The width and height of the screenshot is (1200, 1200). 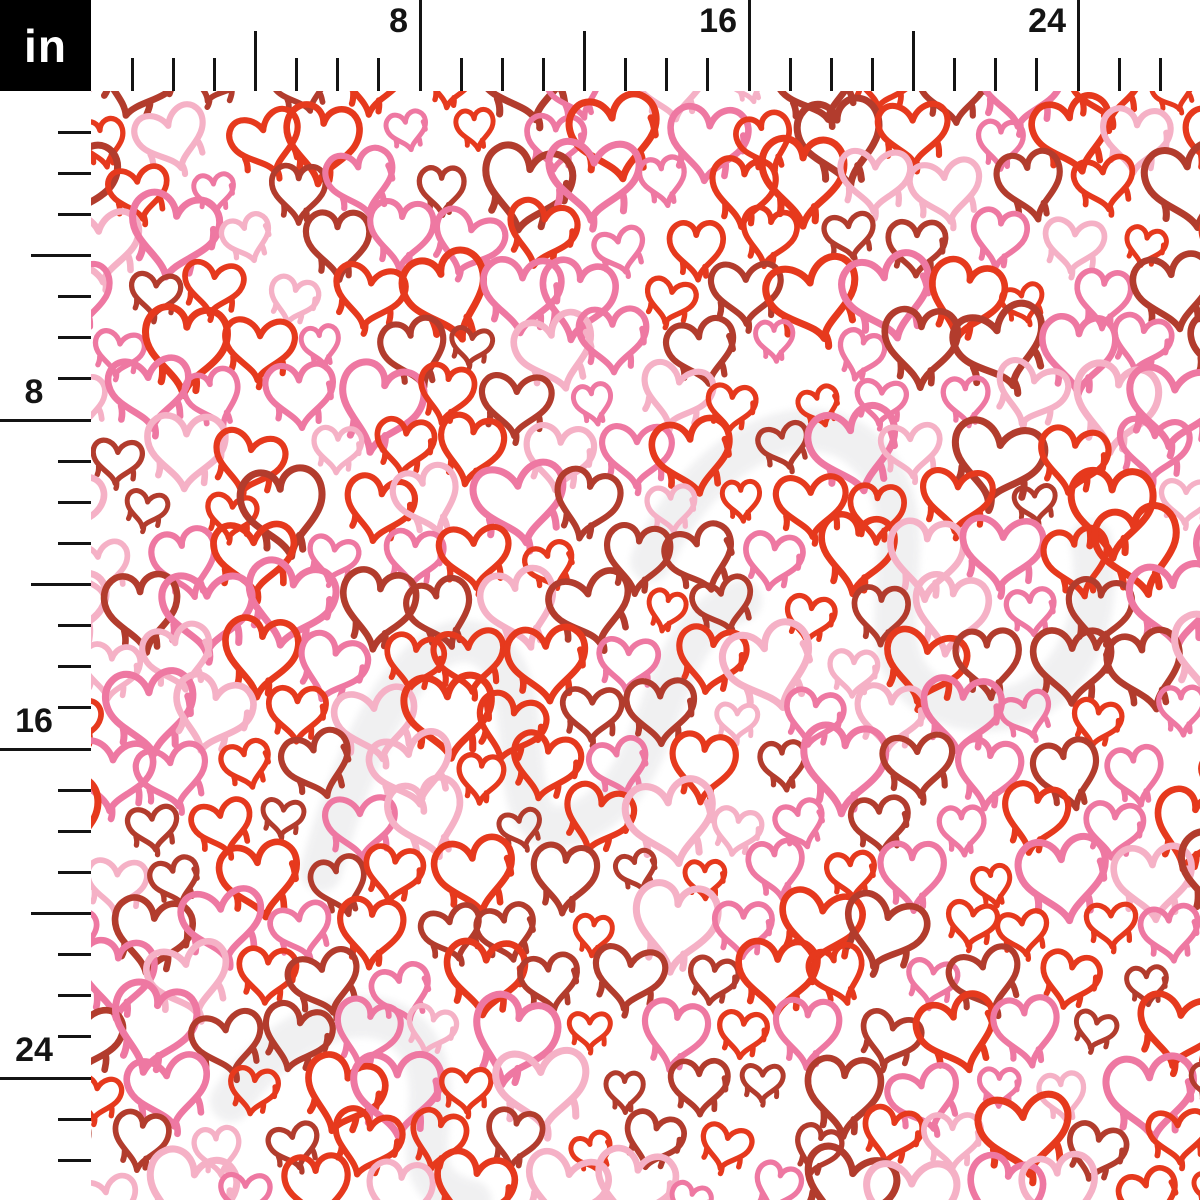 I want to click on ruler-left: 8 16 24, so click(x=45, y=600).